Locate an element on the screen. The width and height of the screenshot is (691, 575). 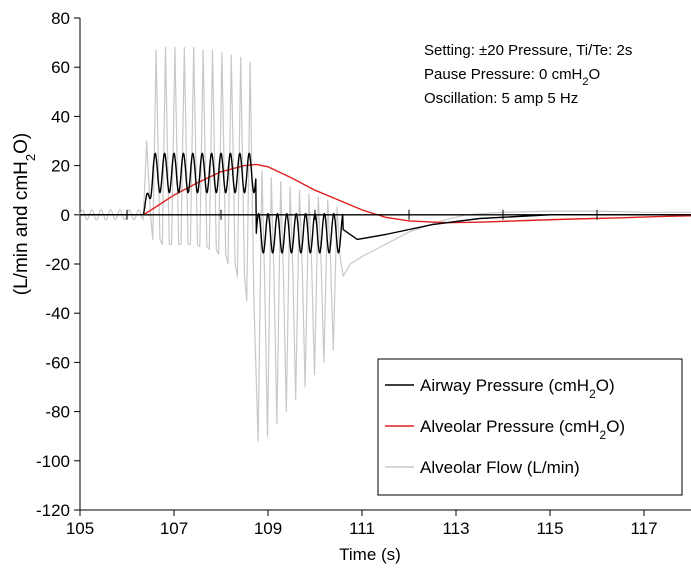
y-axis-title-sub: 2 is located at coordinates (30, 157).